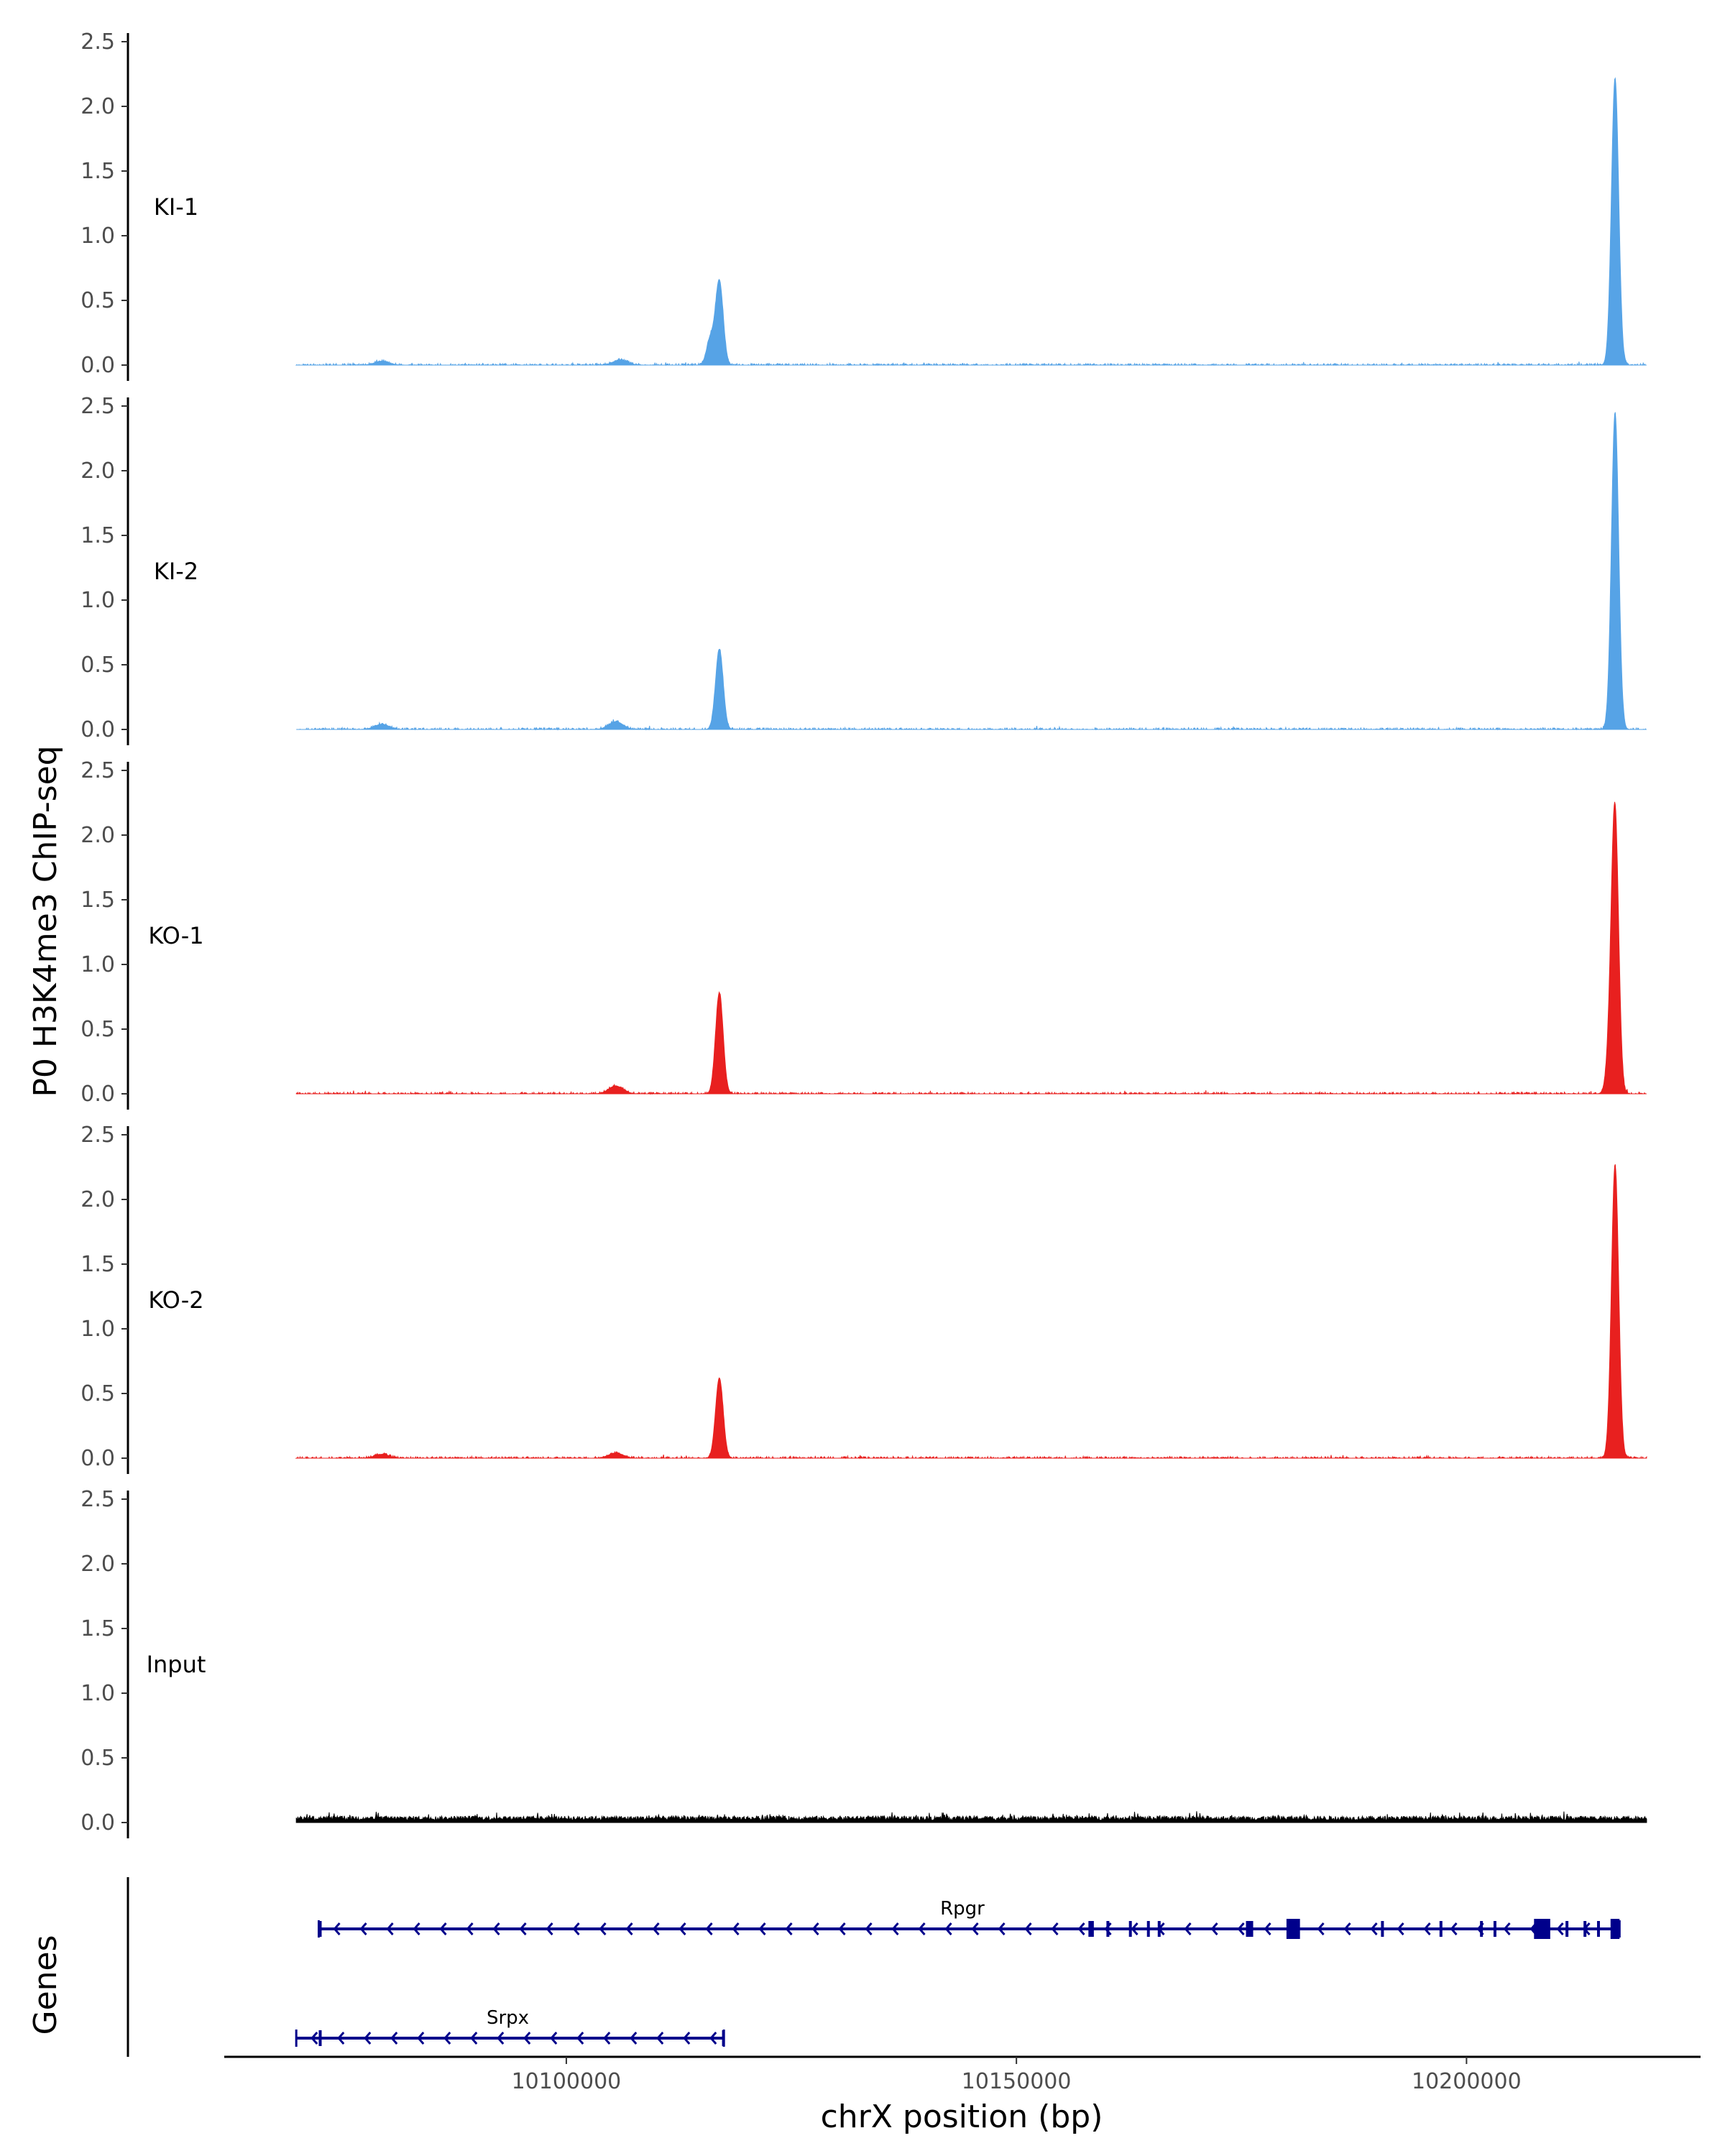 The height and width of the screenshot is (2156, 1725). I want to click on gene-label: Srpx, so click(508, 2018).